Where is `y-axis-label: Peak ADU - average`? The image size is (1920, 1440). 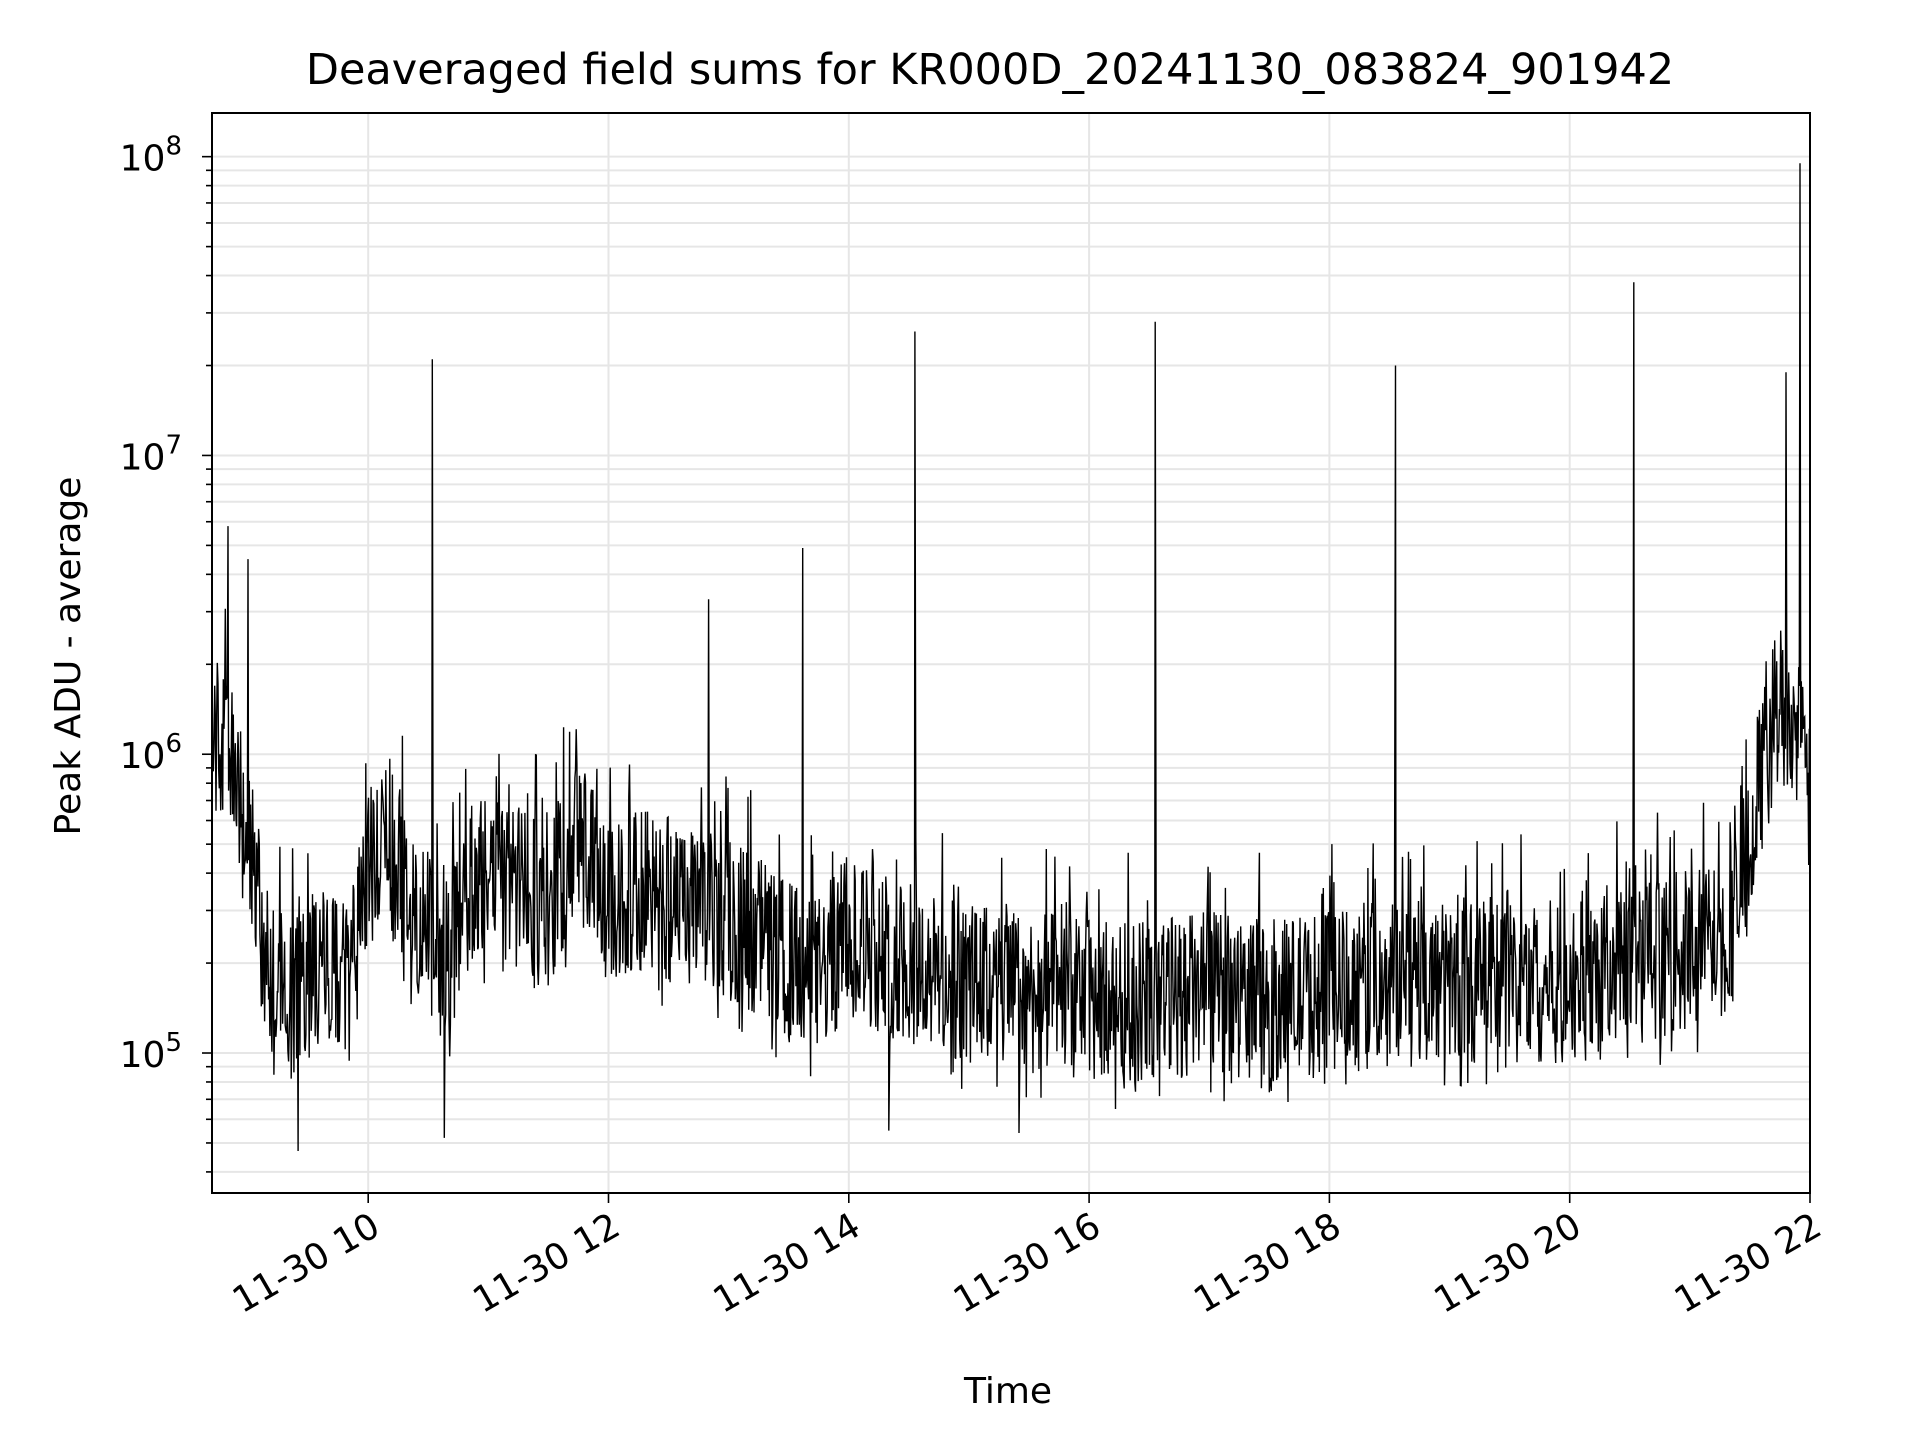 y-axis-label: Peak ADU - average is located at coordinates (68, 656).